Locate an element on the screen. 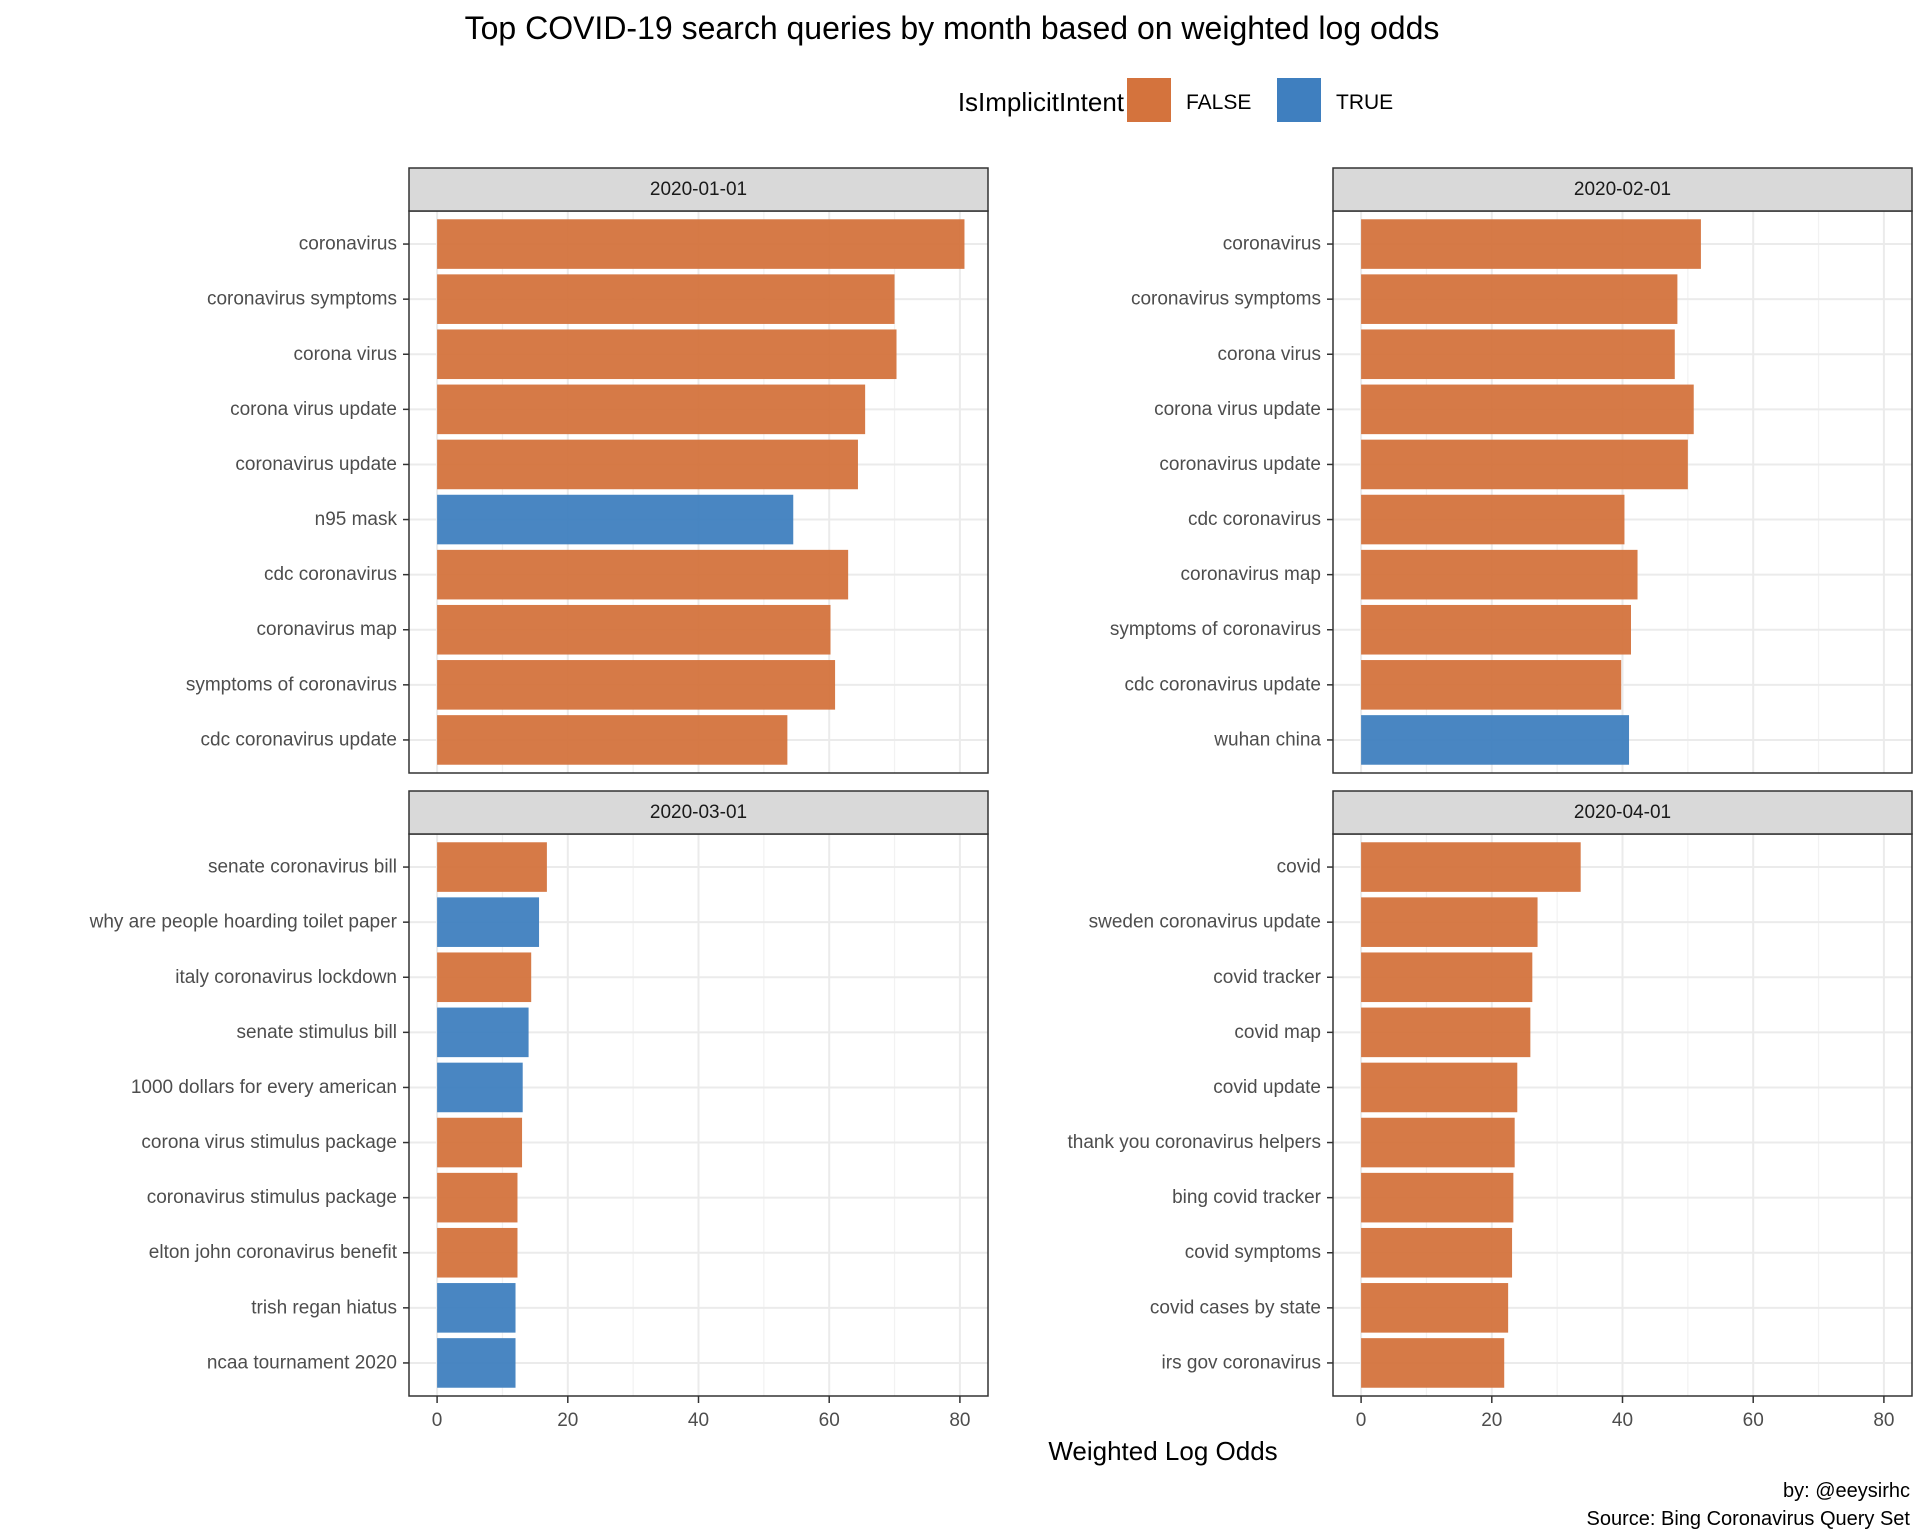  legend-label-true: TRUE is located at coordinates (1364, 102).